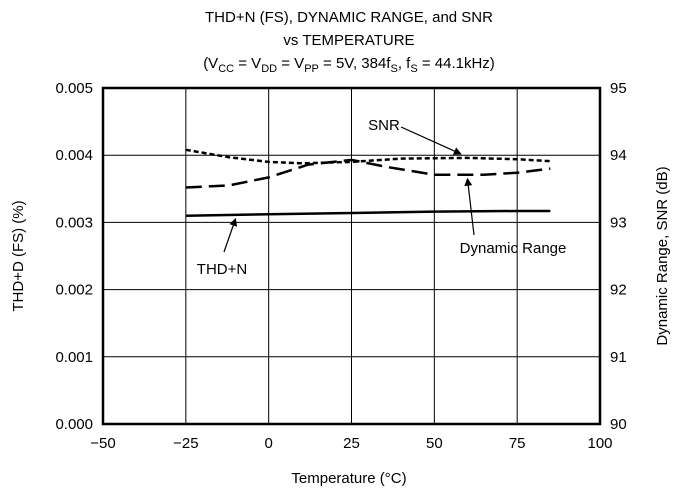 Image resolution: width=680 pixels, height=491 pixels. Describe the element at coordinates (618, 357) in the screenshot. I see `y-right-tick-label: 91` at that location.